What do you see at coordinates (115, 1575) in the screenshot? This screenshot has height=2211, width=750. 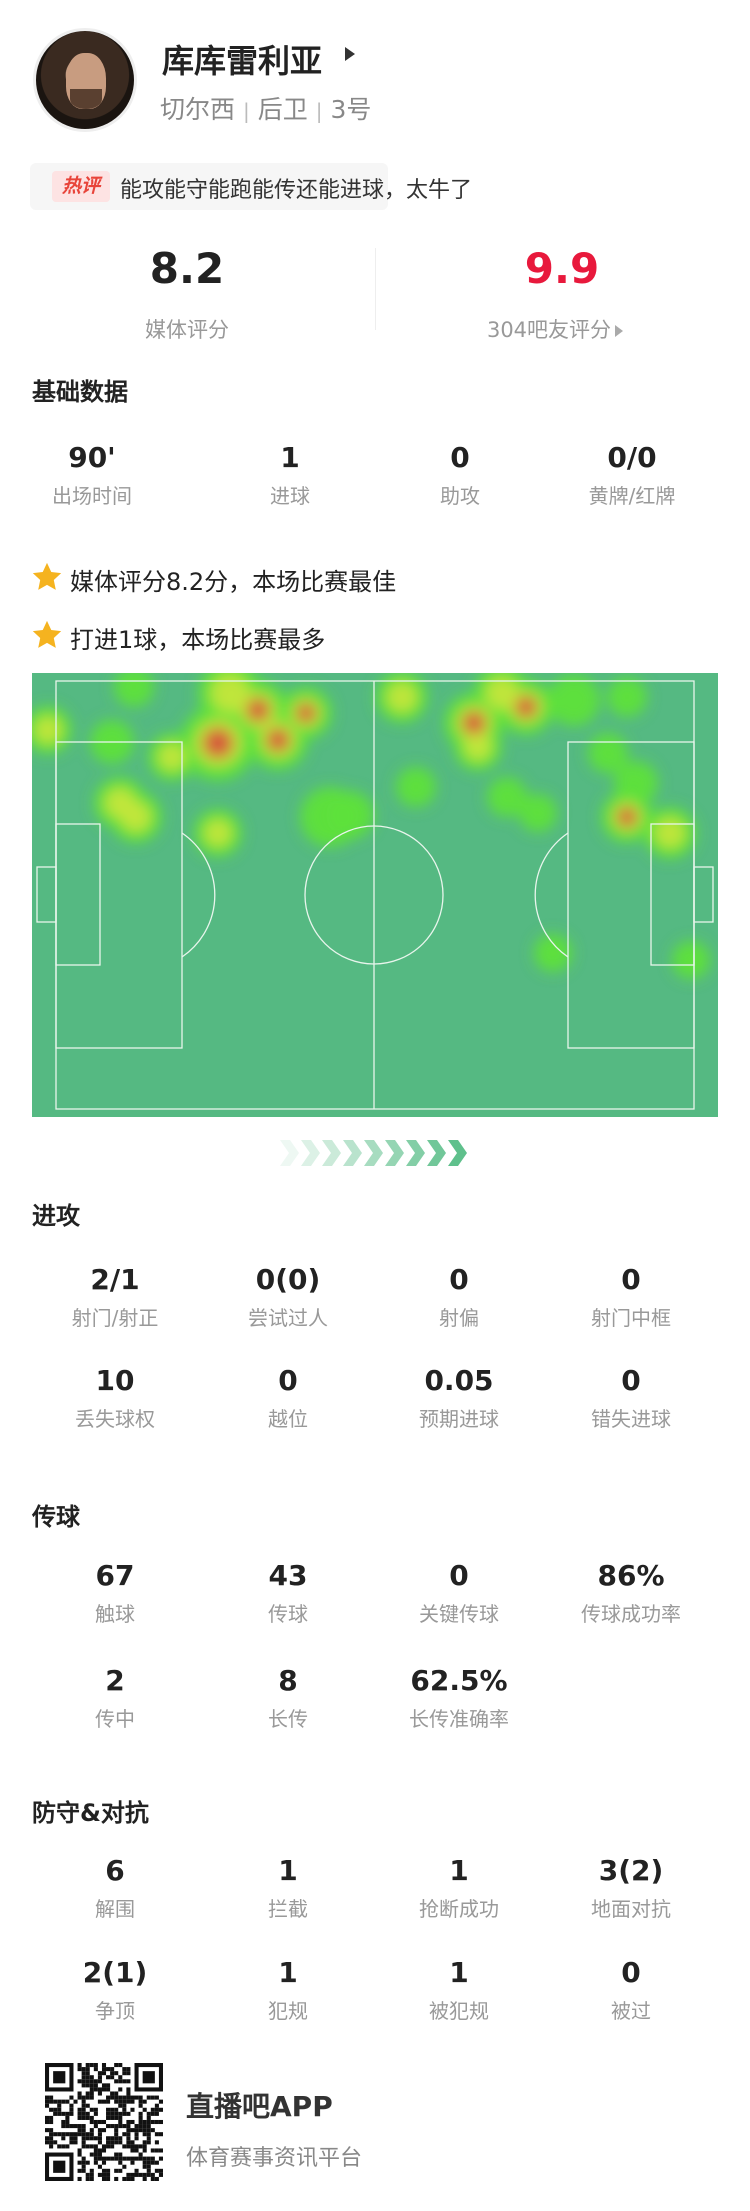 I see `stat-value: 67` at bounding box center [115, 1575].